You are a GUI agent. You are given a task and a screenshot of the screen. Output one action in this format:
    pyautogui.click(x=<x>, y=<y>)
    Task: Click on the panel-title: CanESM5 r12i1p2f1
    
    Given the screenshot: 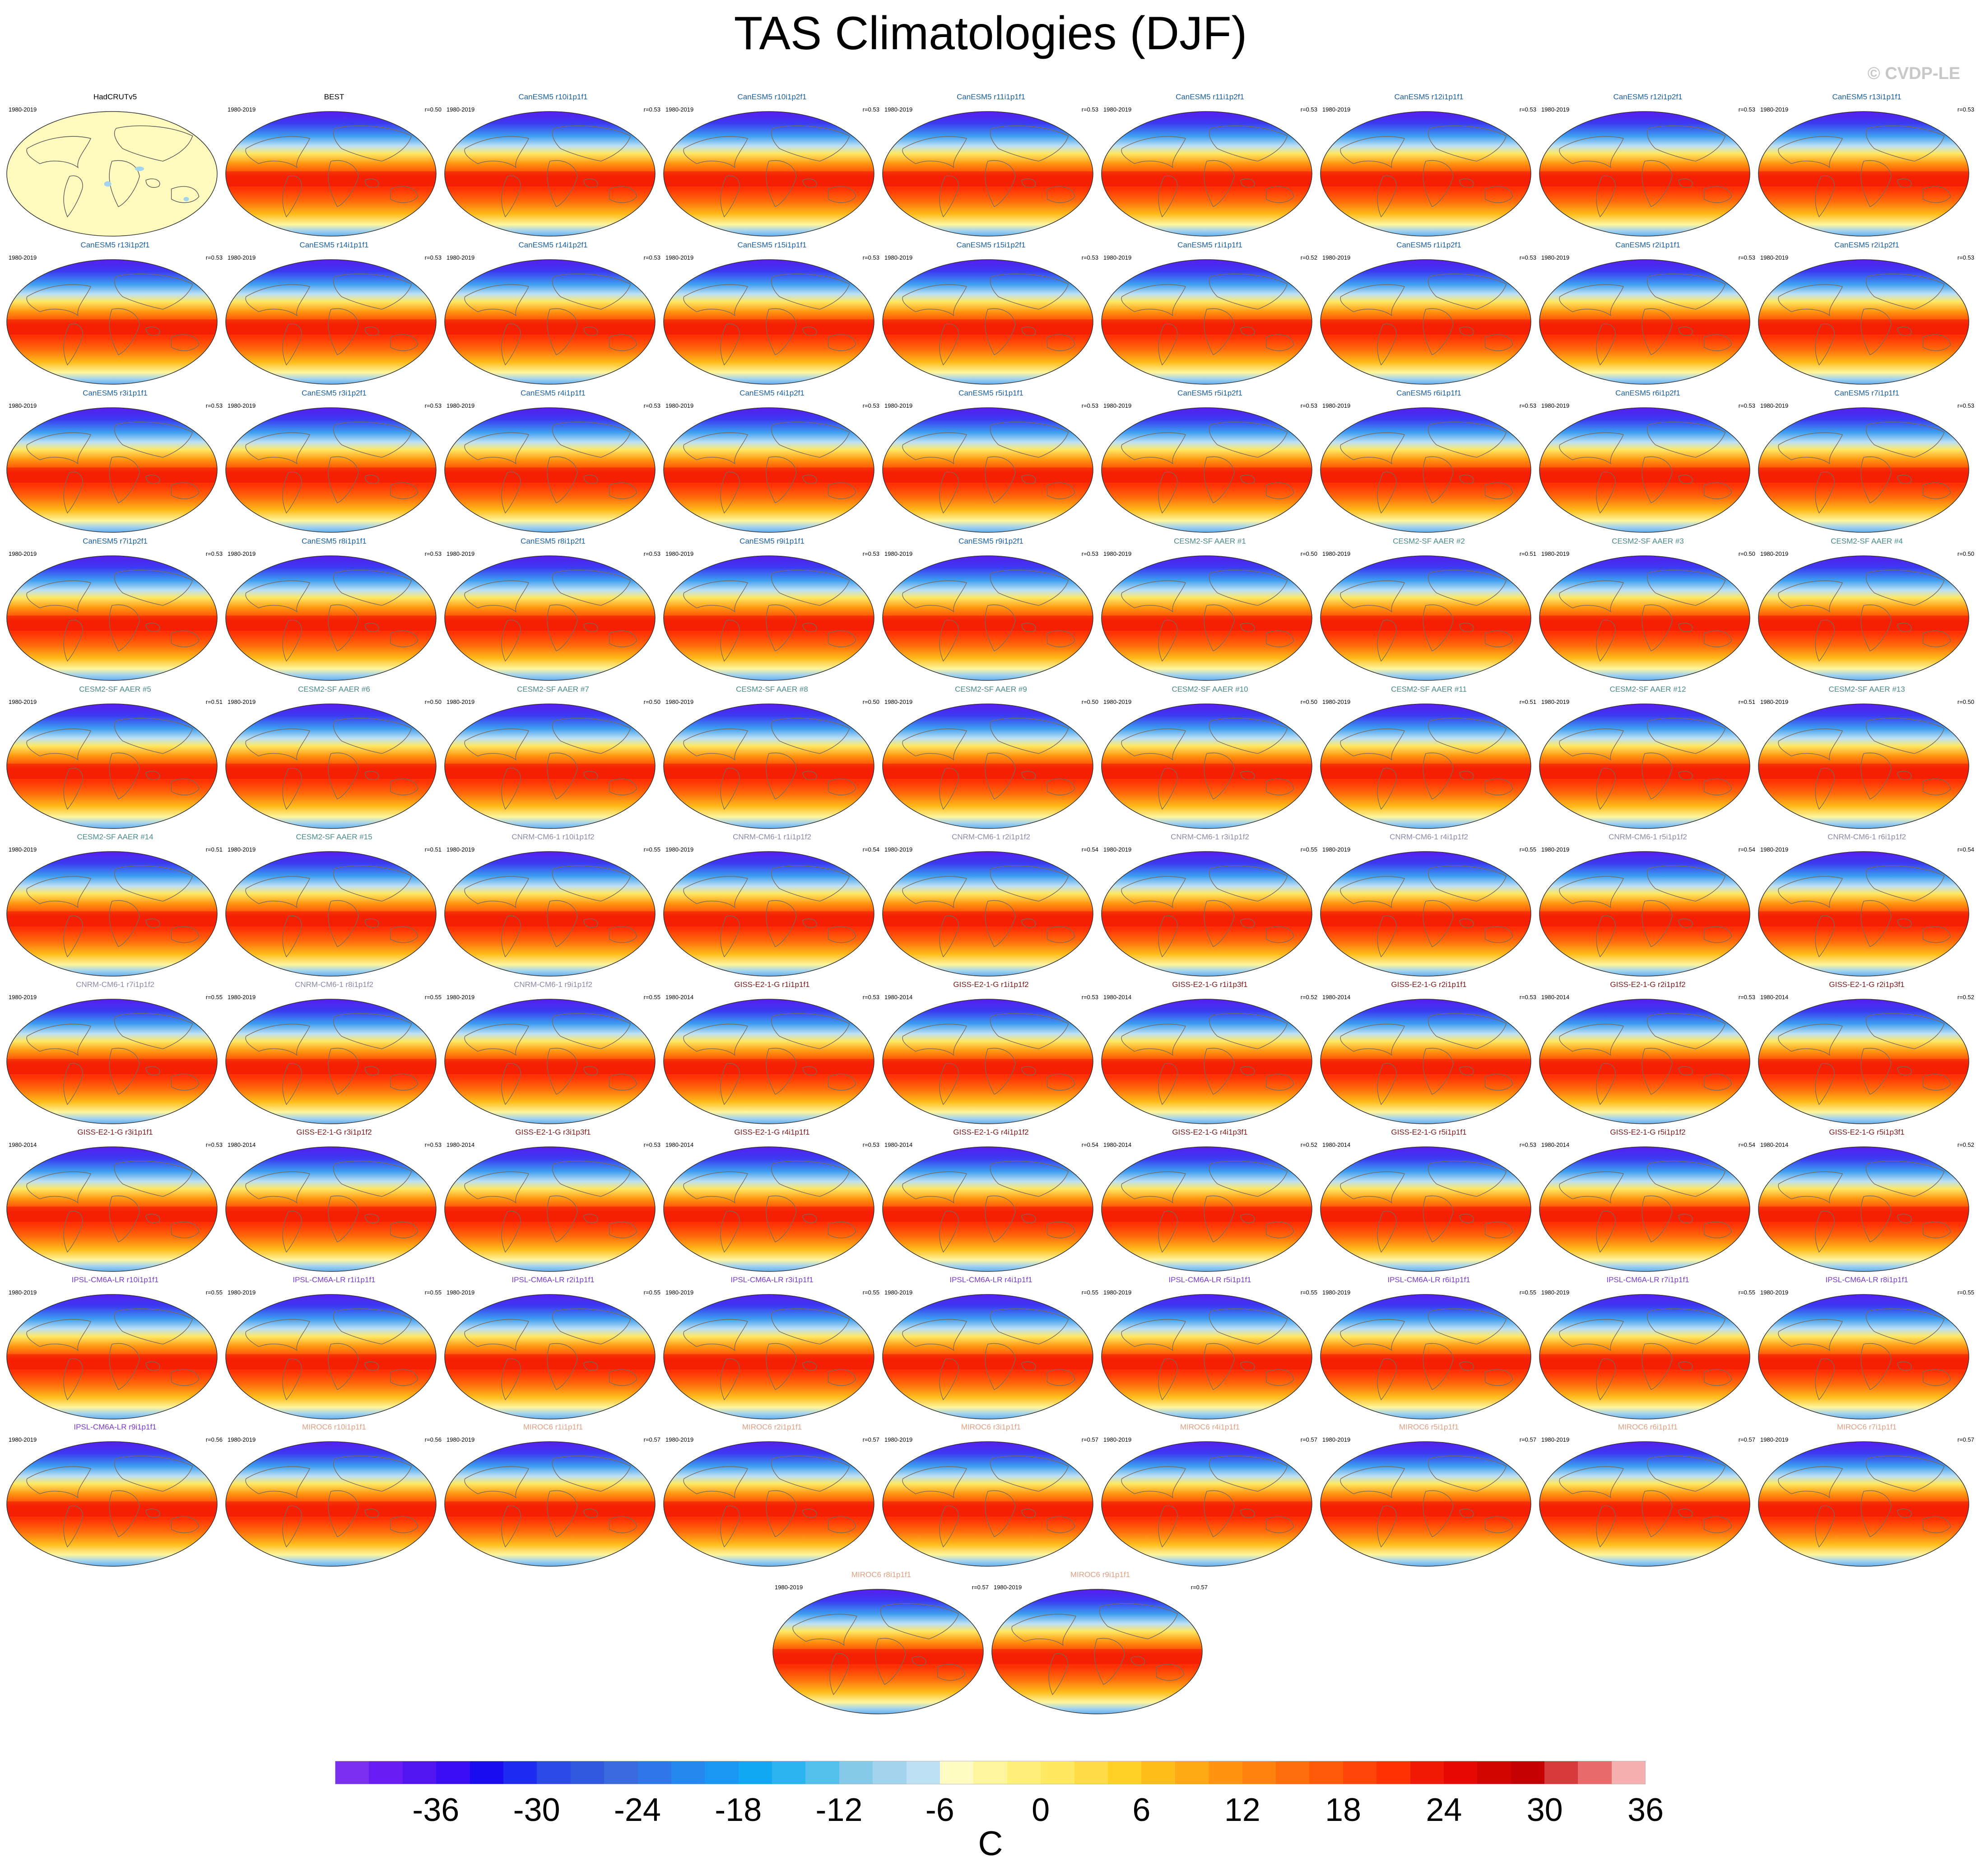 What is the action you would take?
    pyautogui.click(x=1648, y=97)
    